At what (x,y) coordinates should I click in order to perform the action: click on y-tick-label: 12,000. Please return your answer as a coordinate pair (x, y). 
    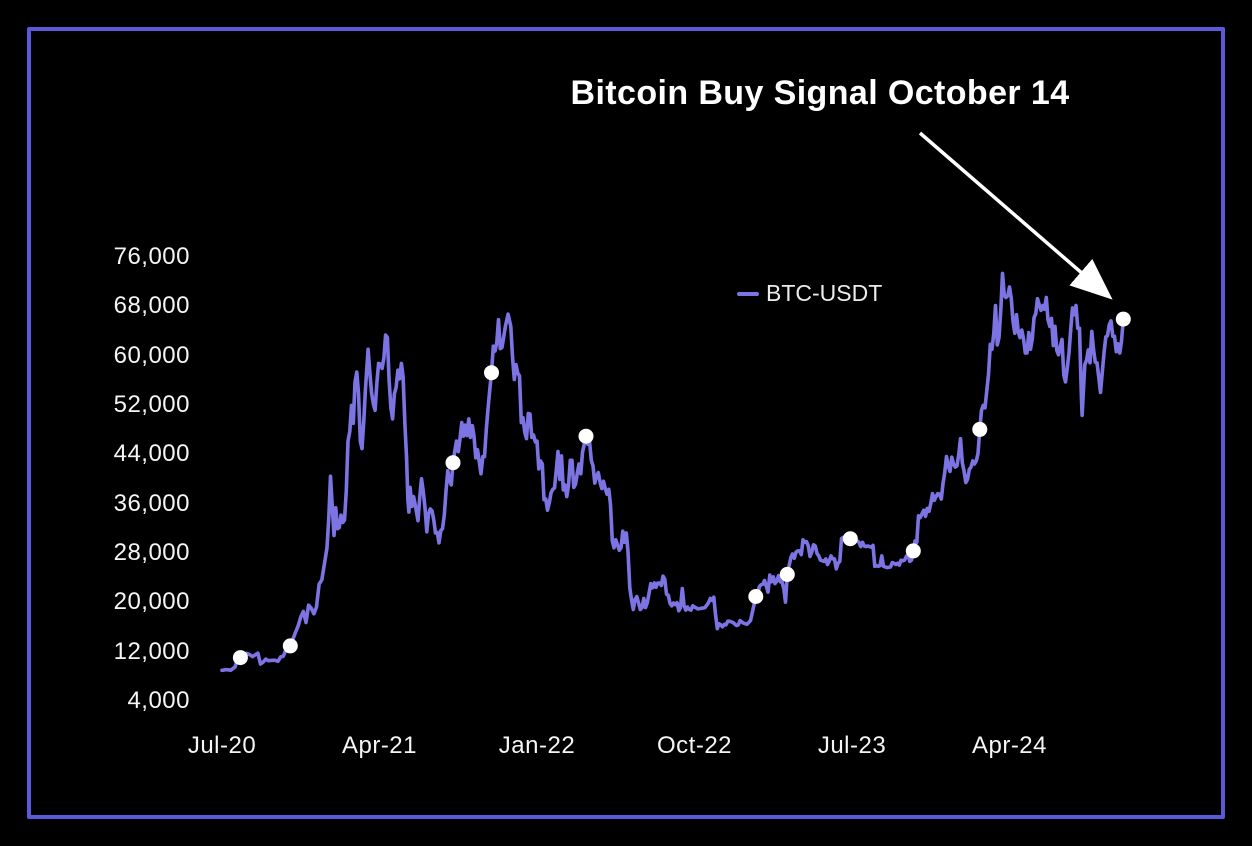
    Looking at the image, I should click on (151, 651).